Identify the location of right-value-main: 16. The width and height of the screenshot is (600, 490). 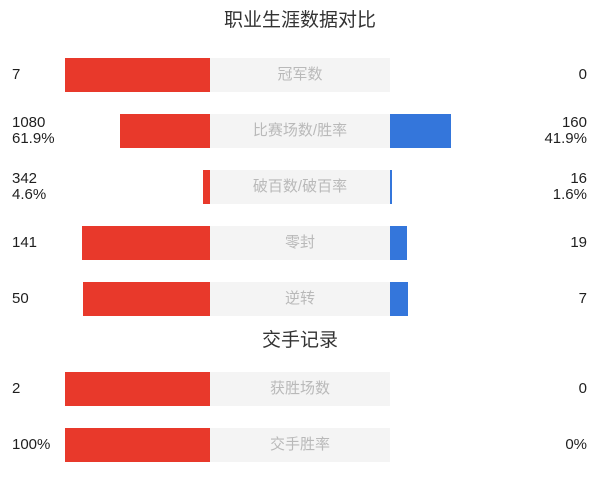
(578, 178).